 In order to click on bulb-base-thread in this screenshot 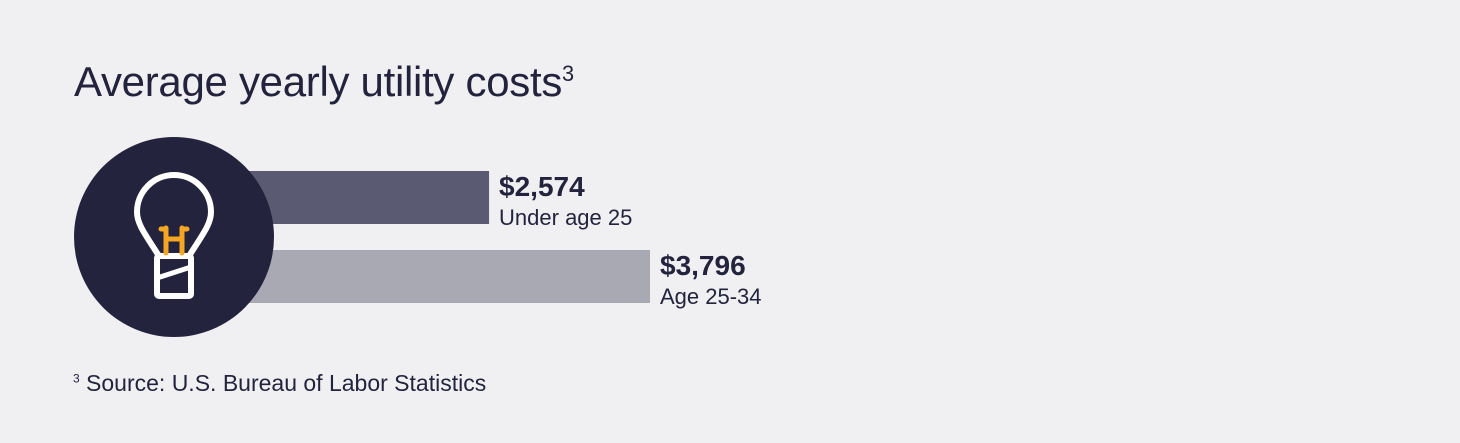, I will do `click(174, 272)`.